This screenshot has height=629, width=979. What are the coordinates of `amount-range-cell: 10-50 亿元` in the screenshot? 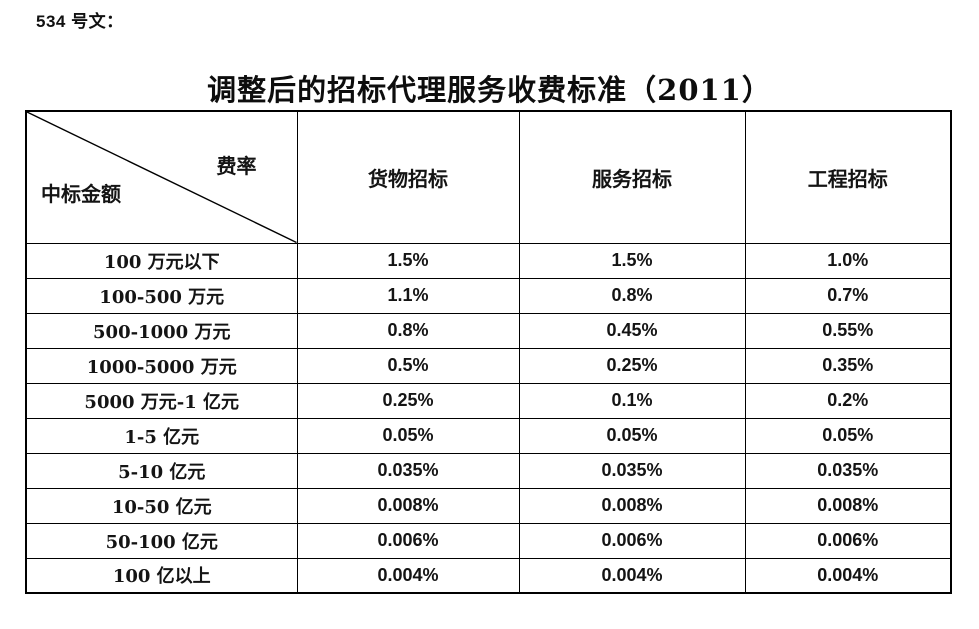 It's located at (161, 505).